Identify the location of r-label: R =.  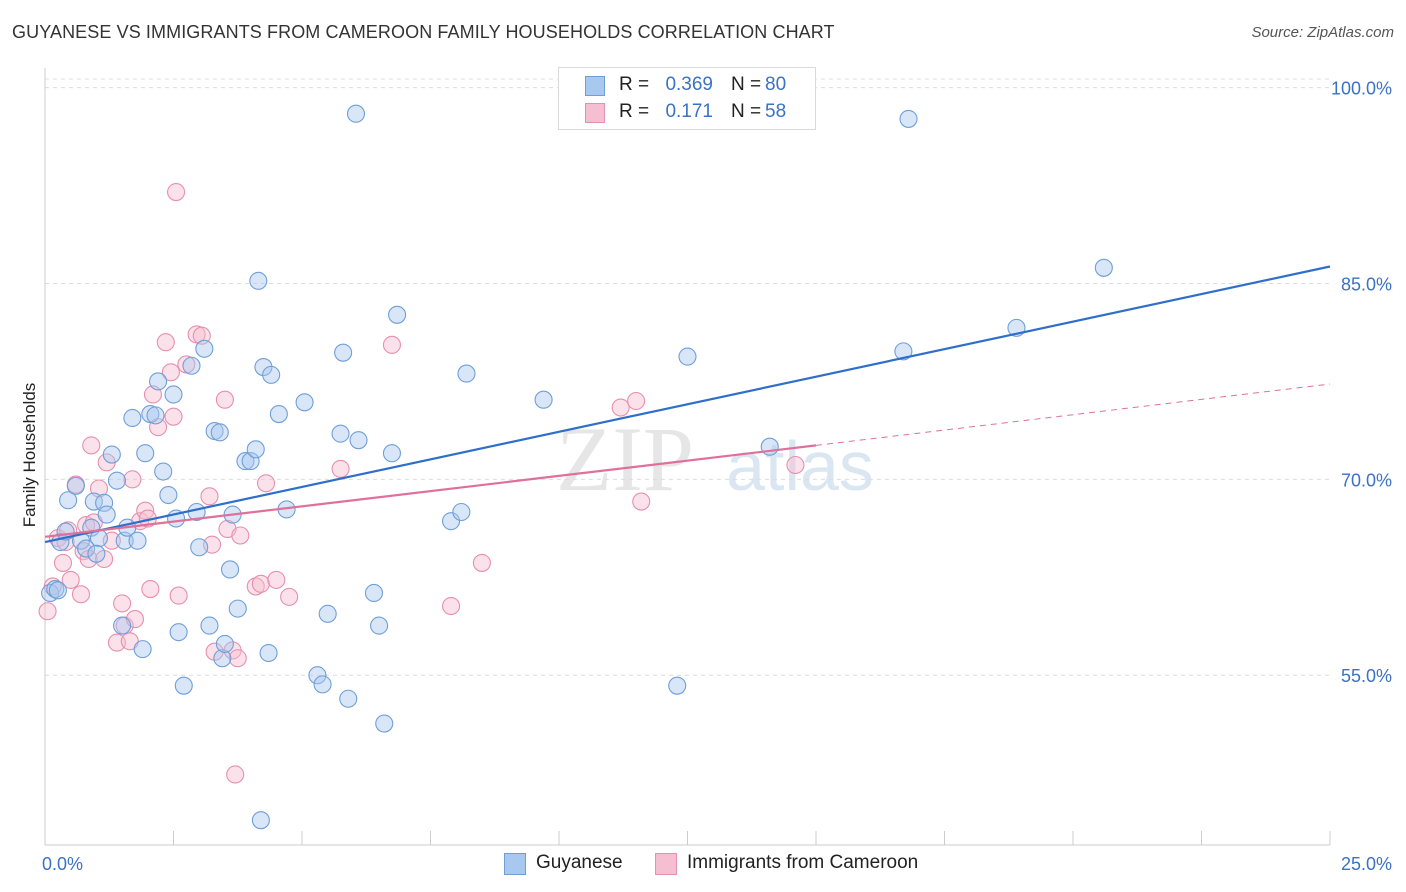
(634, 111).